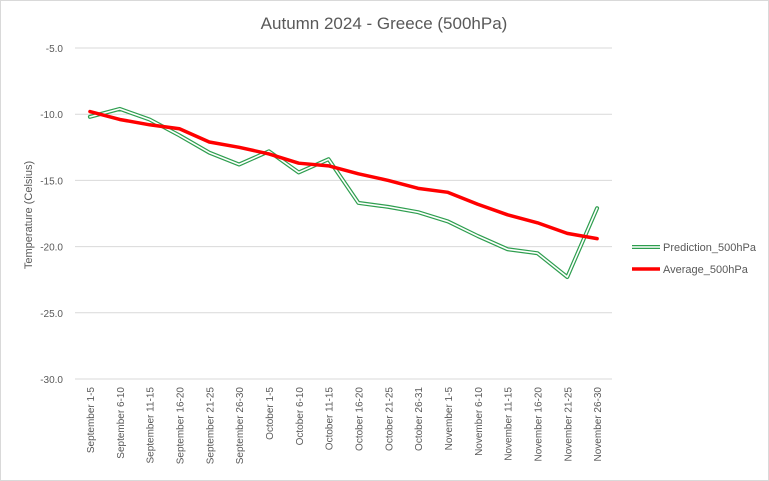 Image resolution: width=769 pixels, height=481 pixels. What do you see at coordinates (479, 421) in the screenshot?
I see `x-tick-label: November 6-10` at bounding box center [479, 421].